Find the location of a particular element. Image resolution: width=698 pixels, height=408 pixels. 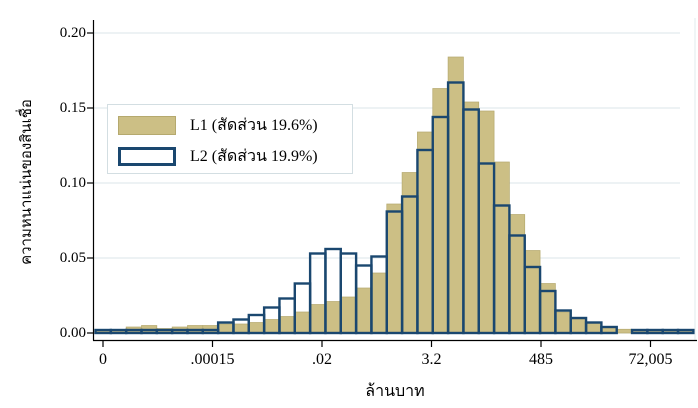

legend-label-l2: L2 (สัดส่วน 19.9%) is located at coordinates (254, 156).